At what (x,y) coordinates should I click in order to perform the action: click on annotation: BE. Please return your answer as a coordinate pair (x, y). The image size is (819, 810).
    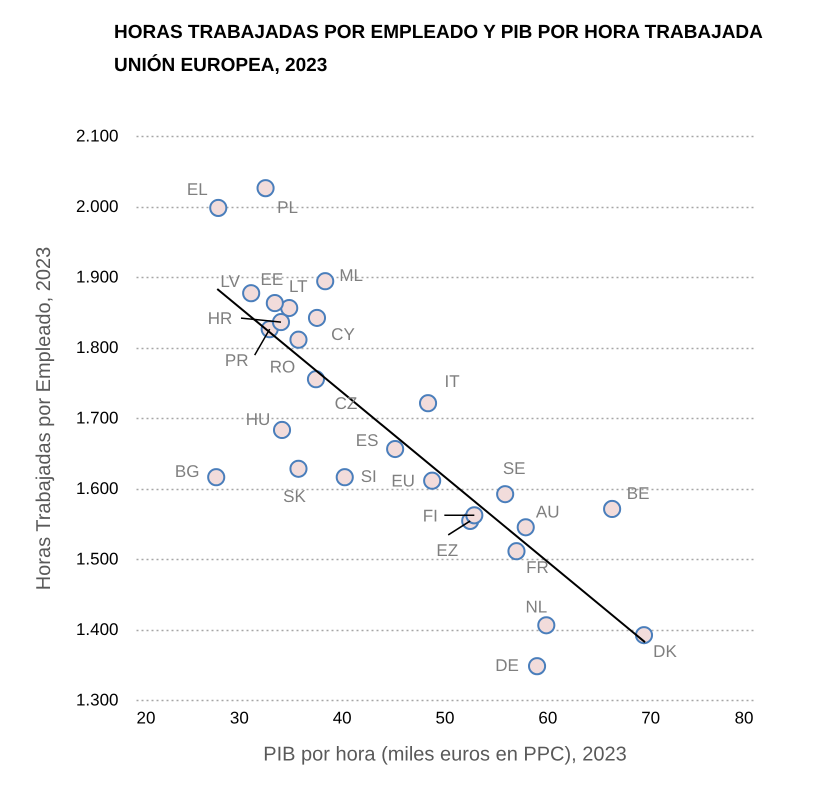
    Looking at the image, I should click on (638, 493).